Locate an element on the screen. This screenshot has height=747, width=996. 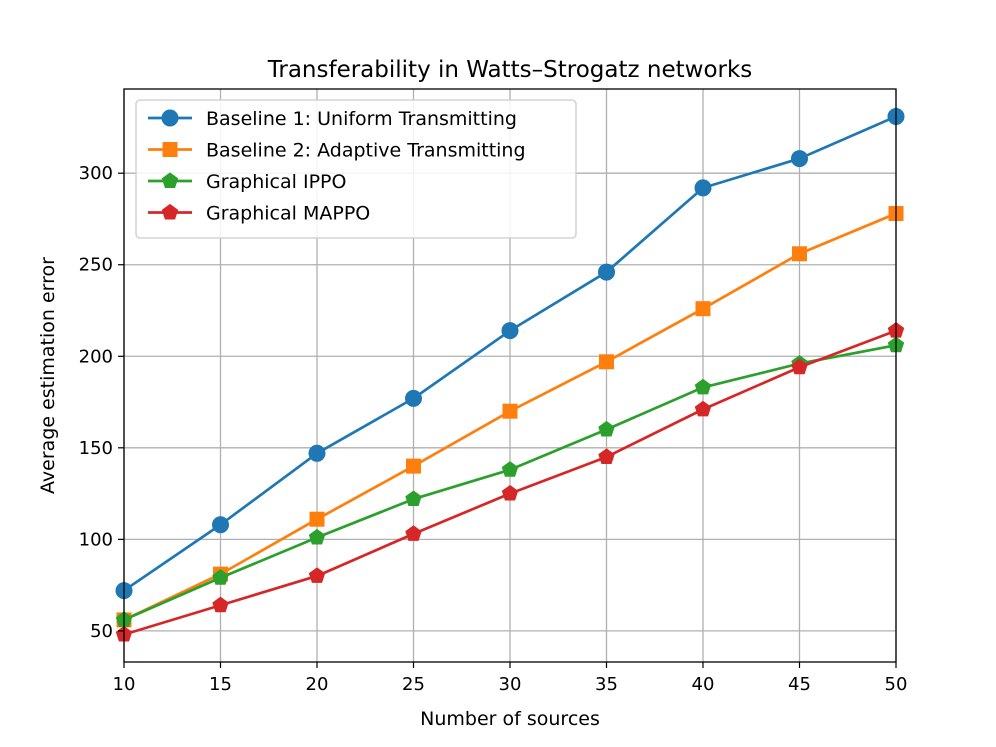
legend-item: Baseline 1: Uniform Transmitting is located at coordinates (332, 119).